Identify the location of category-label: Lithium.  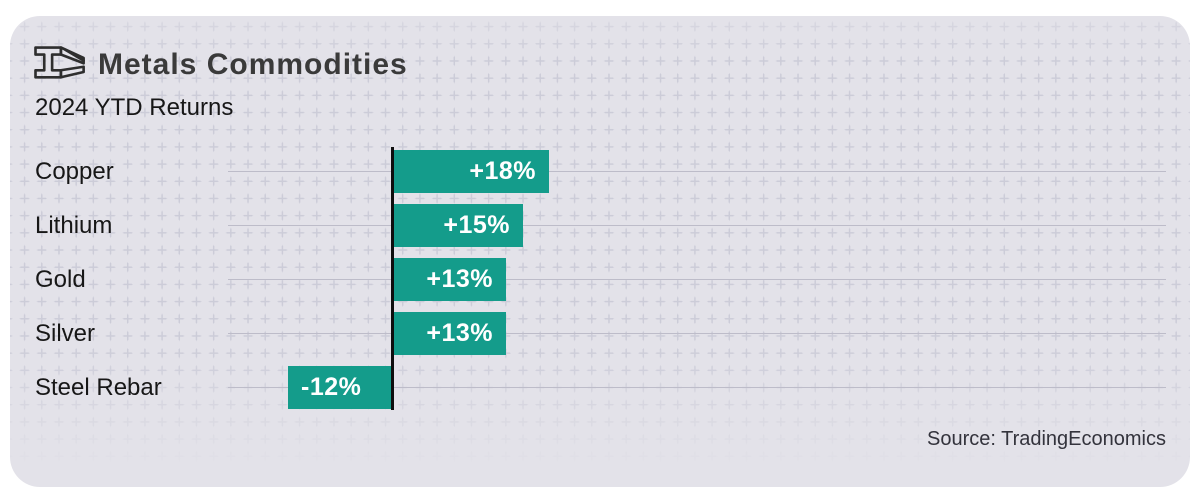
(74, 225).